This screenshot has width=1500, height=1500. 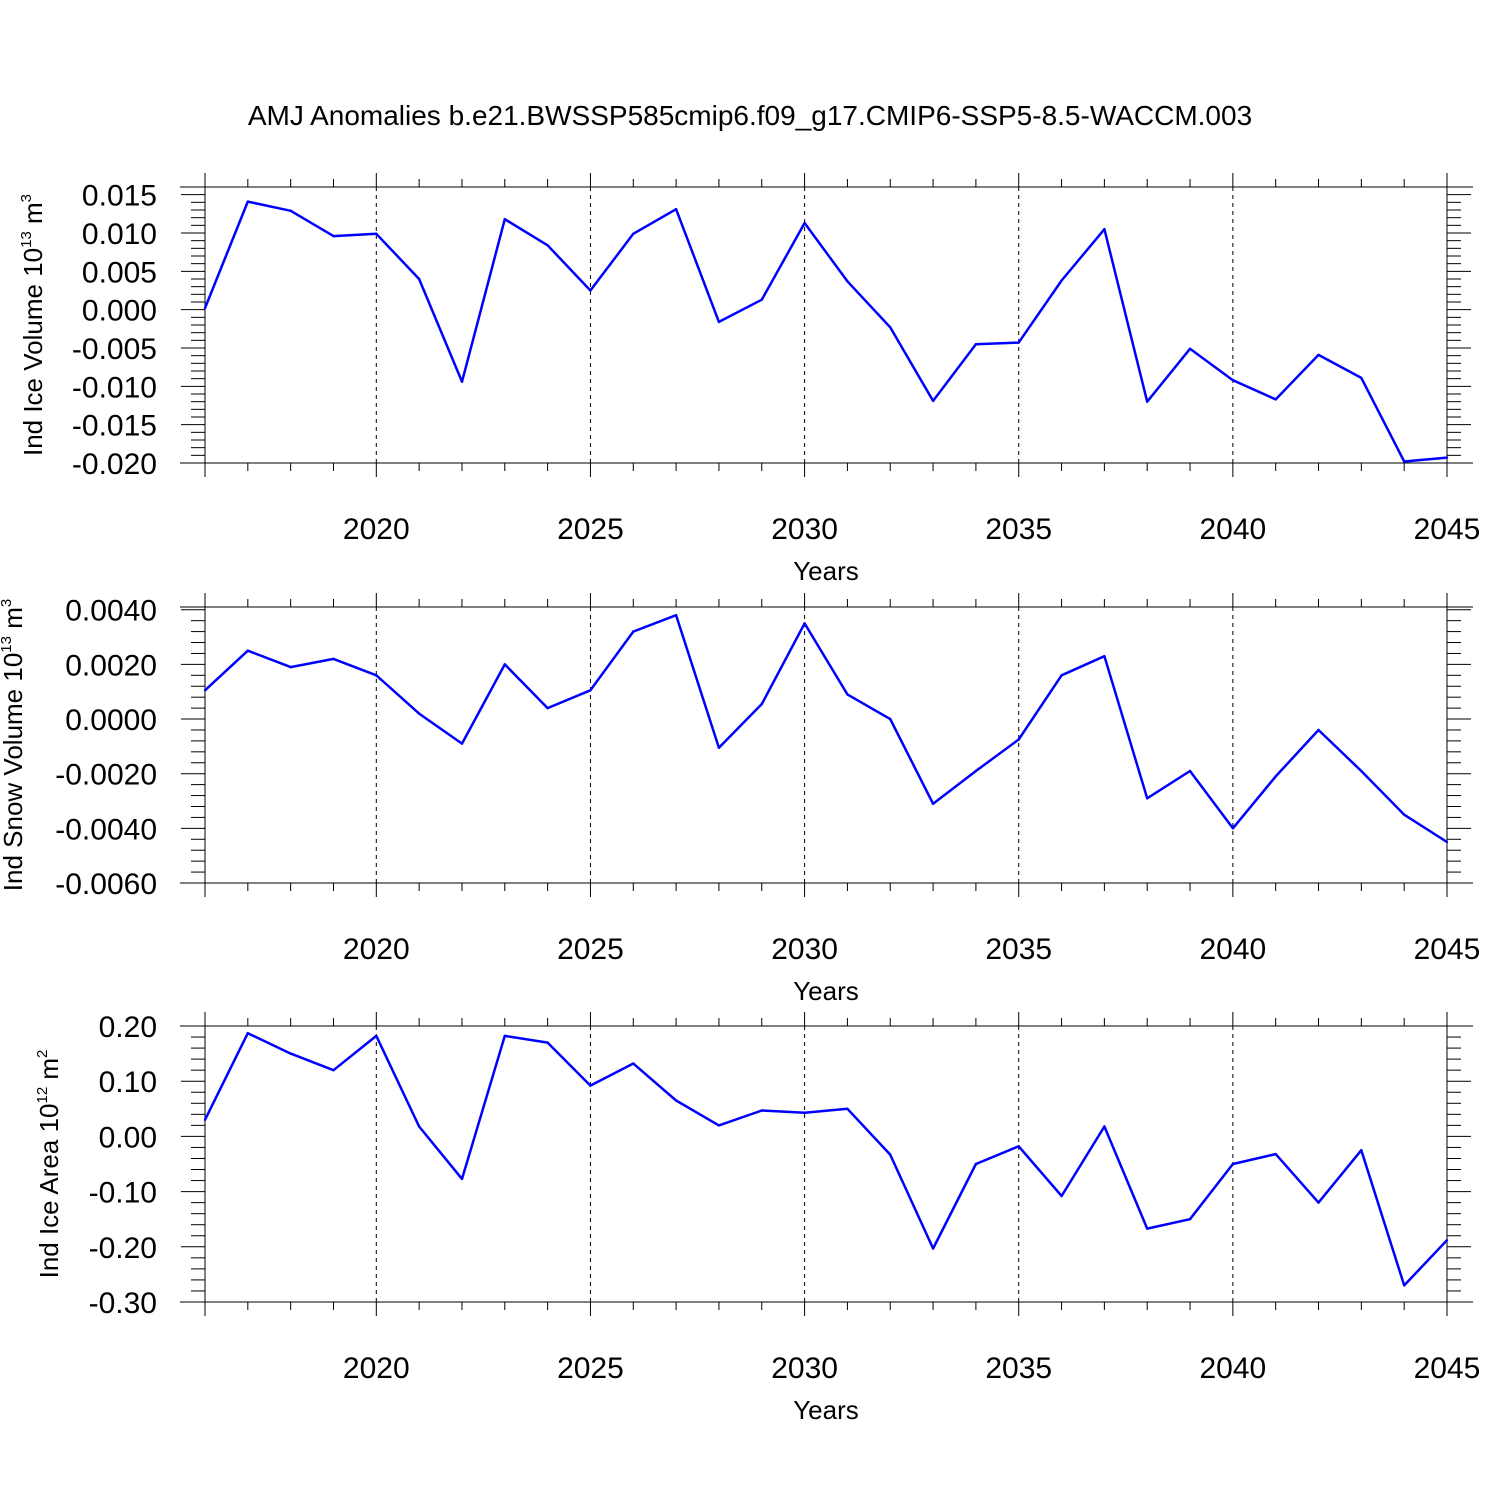 What do you see at coordinates (111, 665) in the screenshot?
I see `y-tick-label: 0.0020` at bounding box center [111, 665].